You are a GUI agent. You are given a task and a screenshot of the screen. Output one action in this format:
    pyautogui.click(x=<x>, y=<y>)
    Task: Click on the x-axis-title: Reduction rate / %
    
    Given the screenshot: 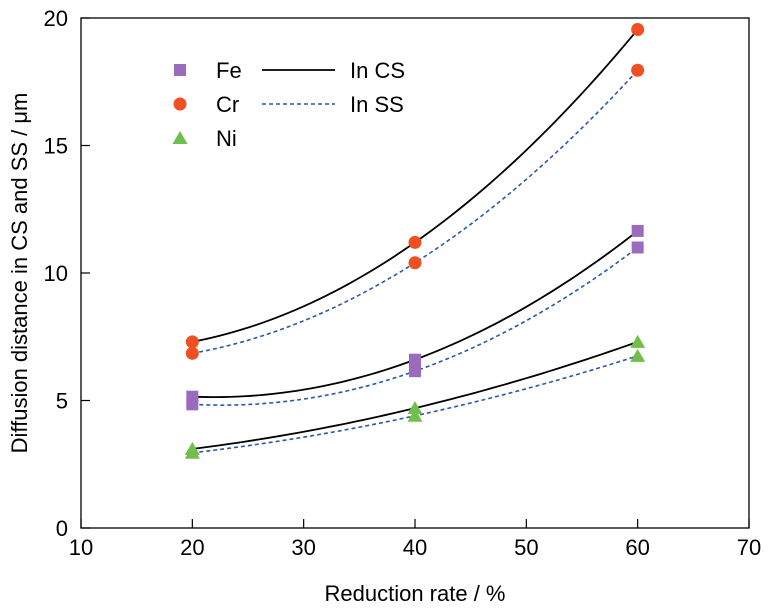 What is the action you would take?
    pyautogui.click(x=415, y=593)
    